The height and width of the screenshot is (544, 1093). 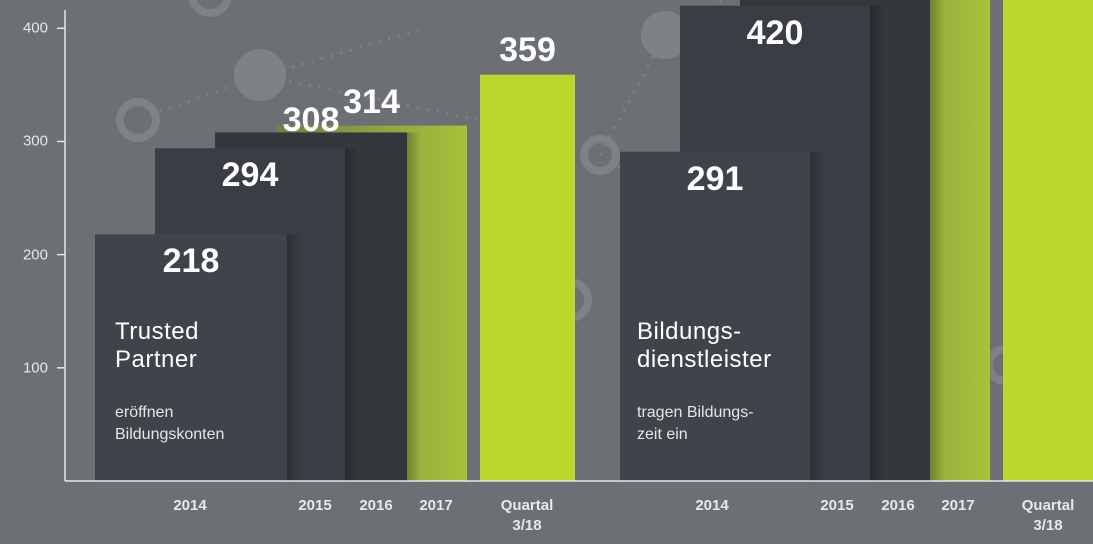 I want to click on value-label: 308, so click(x=311, y=120).